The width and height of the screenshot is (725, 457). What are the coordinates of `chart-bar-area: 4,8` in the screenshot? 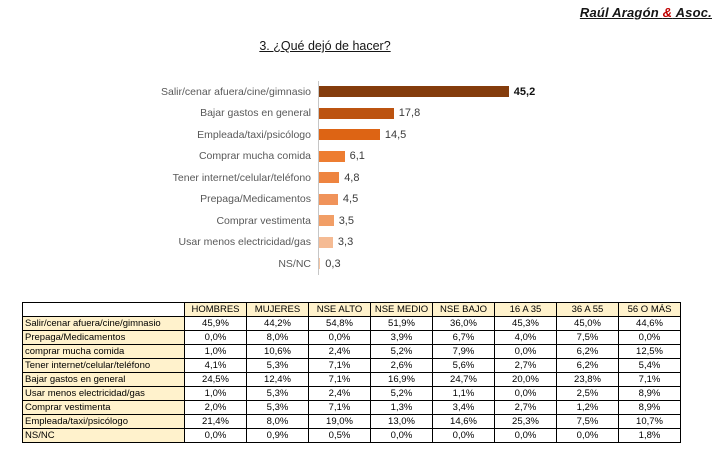 It's located at (513, 178).